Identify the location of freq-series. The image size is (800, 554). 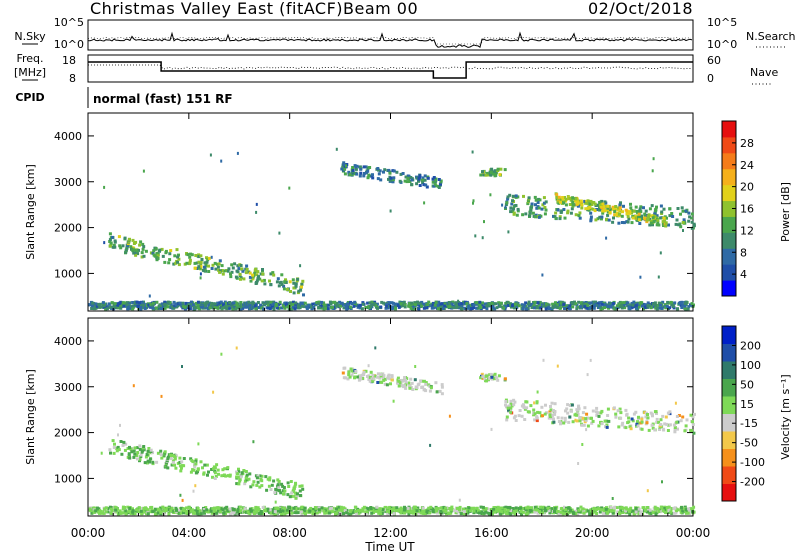
(390, 70).